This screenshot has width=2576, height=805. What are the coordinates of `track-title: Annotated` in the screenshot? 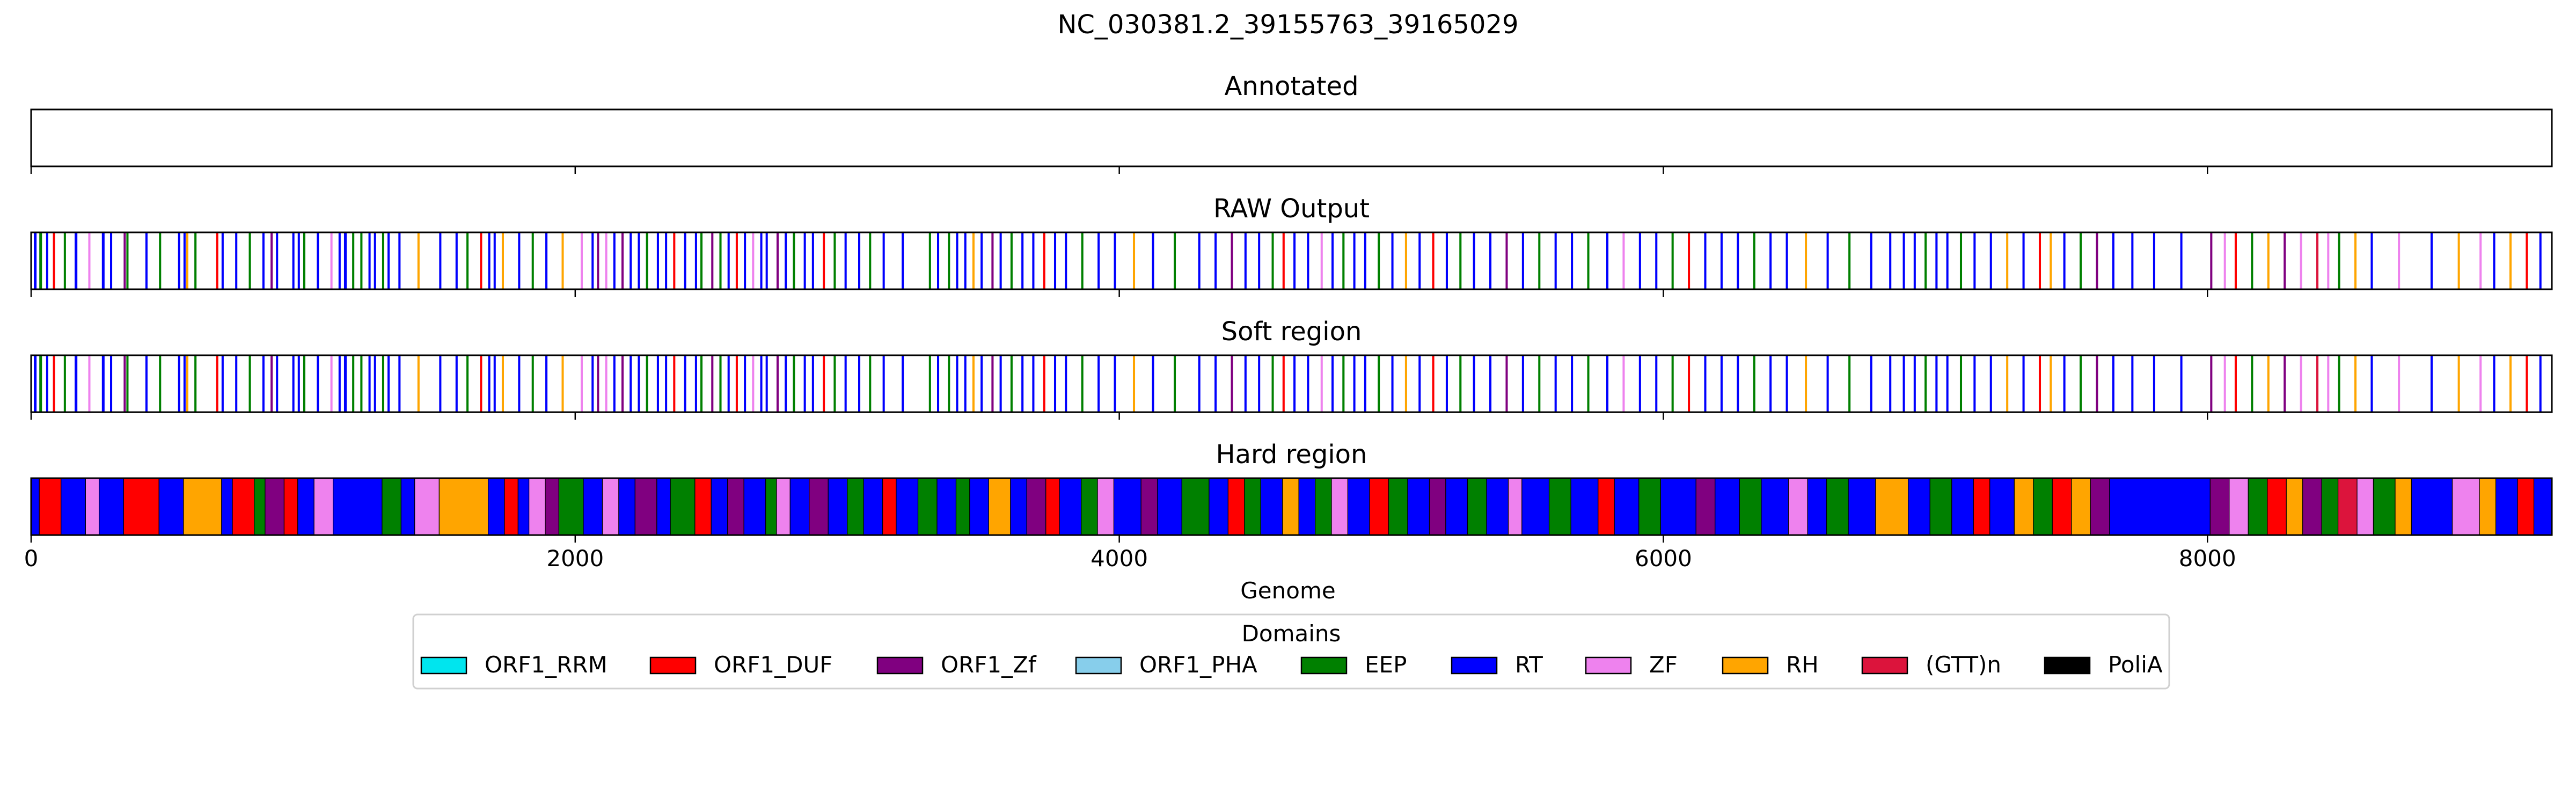 It's located at (1291, 86).